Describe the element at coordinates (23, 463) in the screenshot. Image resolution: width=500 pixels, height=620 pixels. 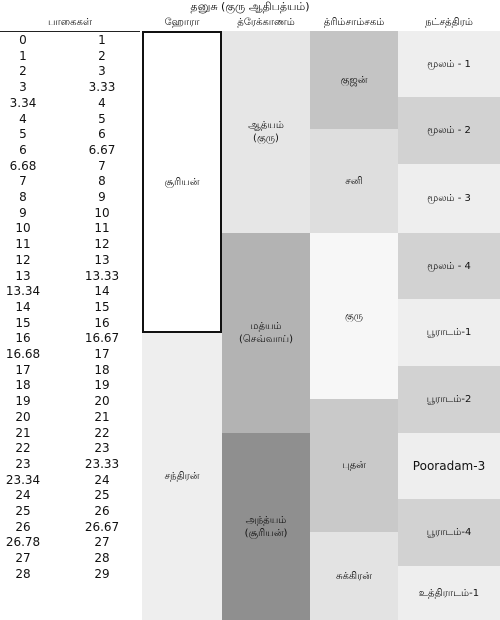
I see `range-start: 23` at that location.